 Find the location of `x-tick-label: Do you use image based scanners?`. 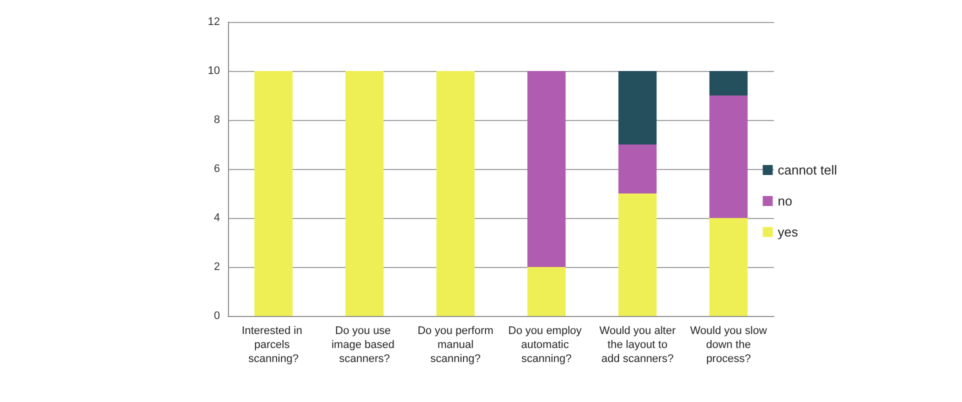

x-tick-label: Do you use image based scanners? is located at coordinates (364, 345).